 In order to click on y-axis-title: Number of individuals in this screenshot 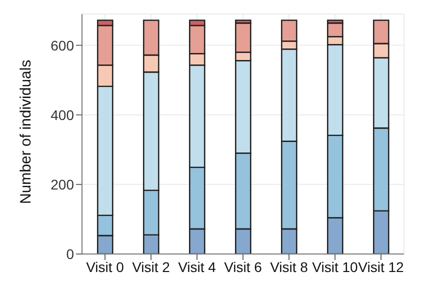, I will do `click(25, 132)`.